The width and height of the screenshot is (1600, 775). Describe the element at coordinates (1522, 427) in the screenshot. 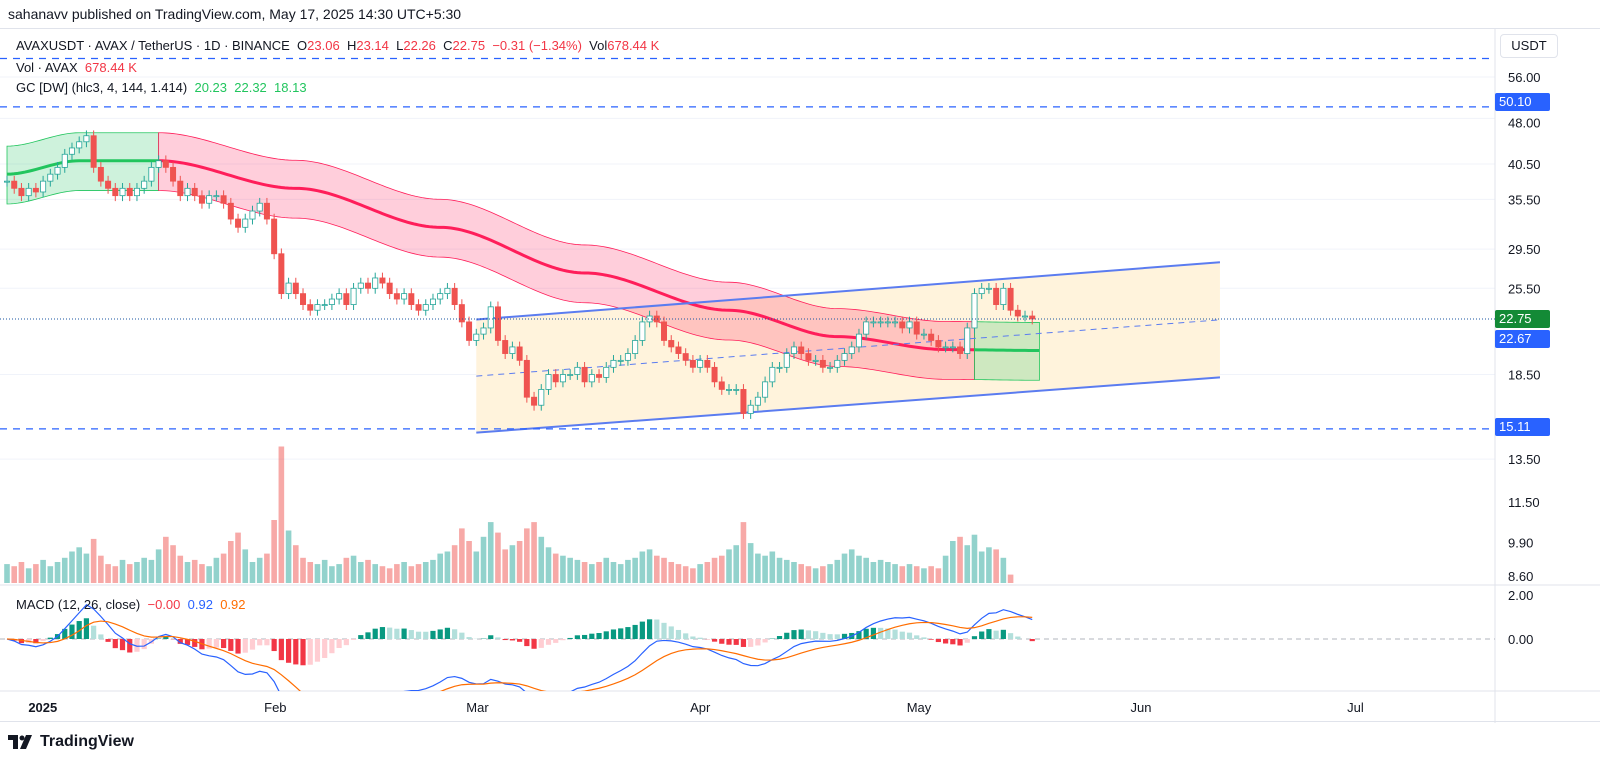

I see `level-low-tag: 15.11` at that location.